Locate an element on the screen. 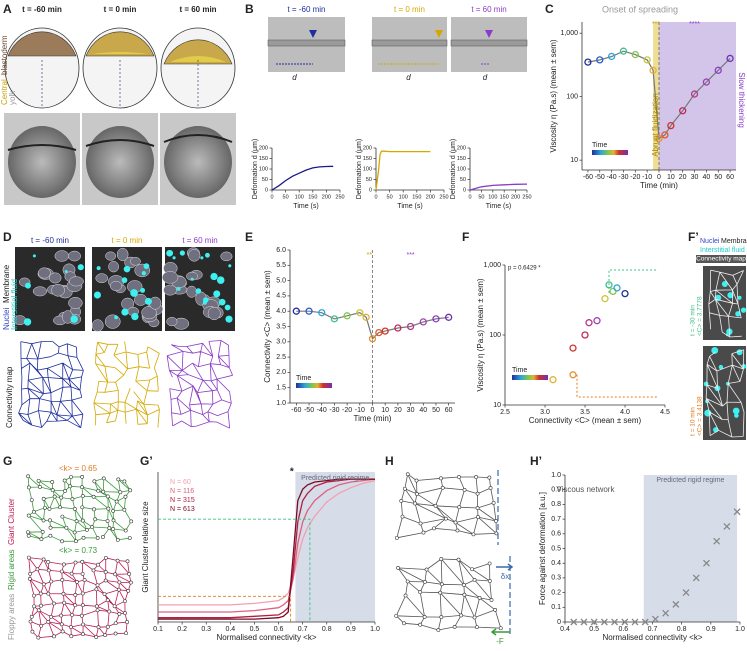 The image size is (747, 651). y-axis-label: Deformation d (μm) is located at coordinates (255, 169).